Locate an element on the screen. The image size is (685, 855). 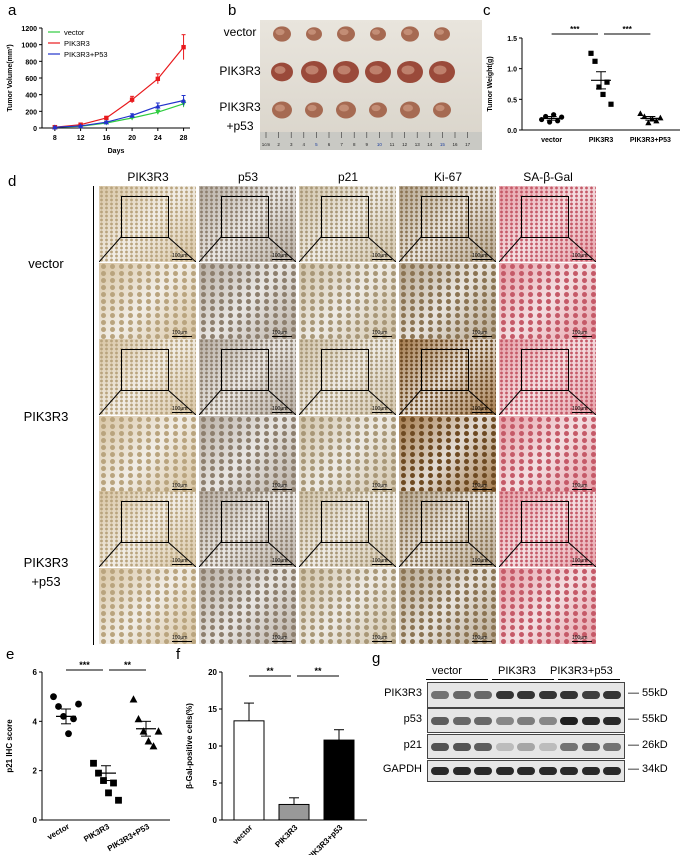
panel-label-c: c is located at coordinates (487, 10).